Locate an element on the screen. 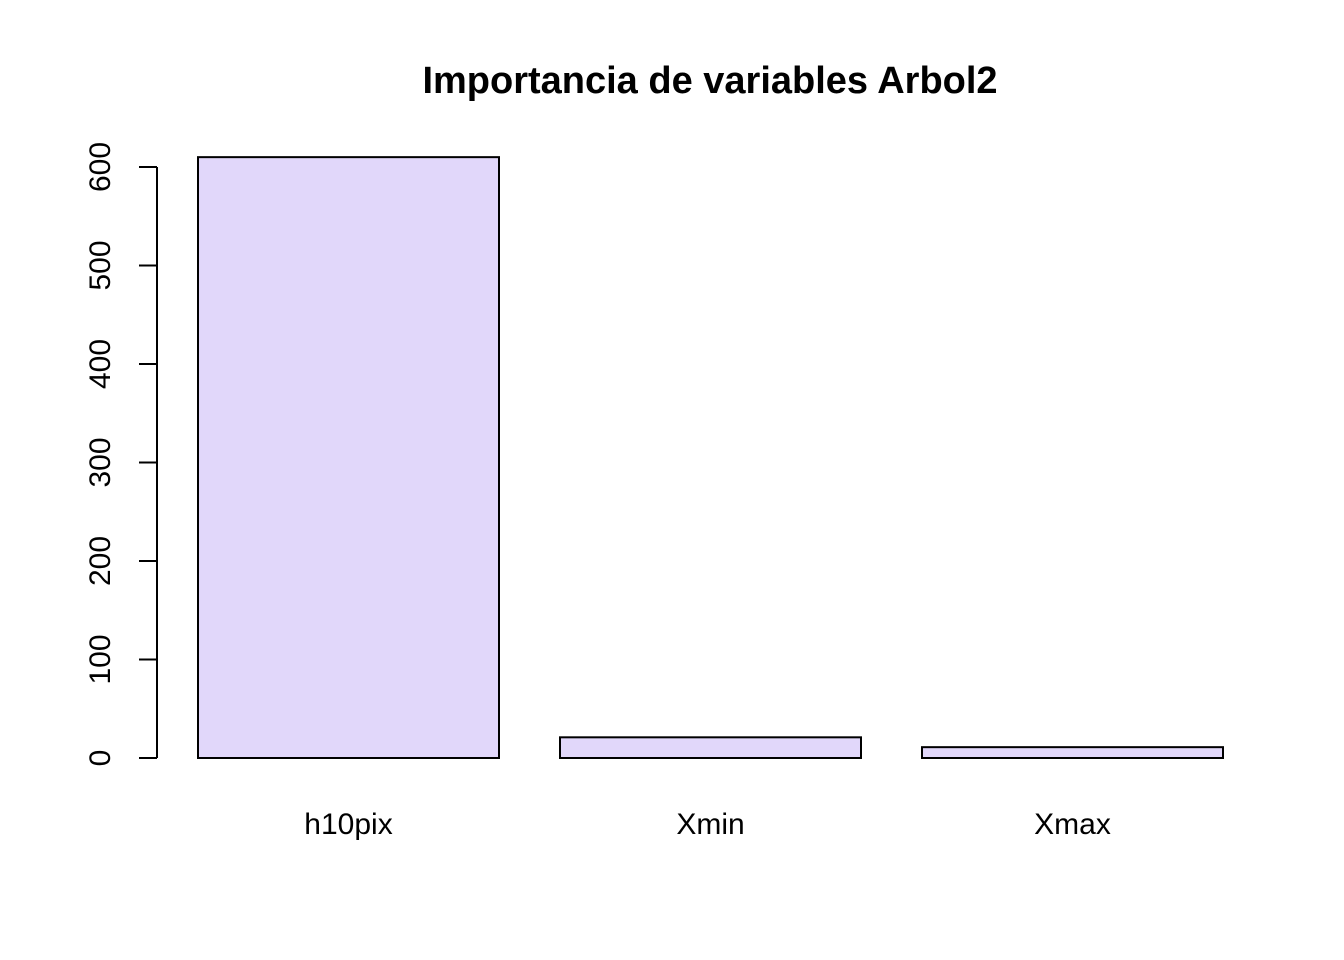 The width and height of the screenshot is (1344, 960). chart-title: Importancia de variables Arbol2 is located at coordinates (709, 81).